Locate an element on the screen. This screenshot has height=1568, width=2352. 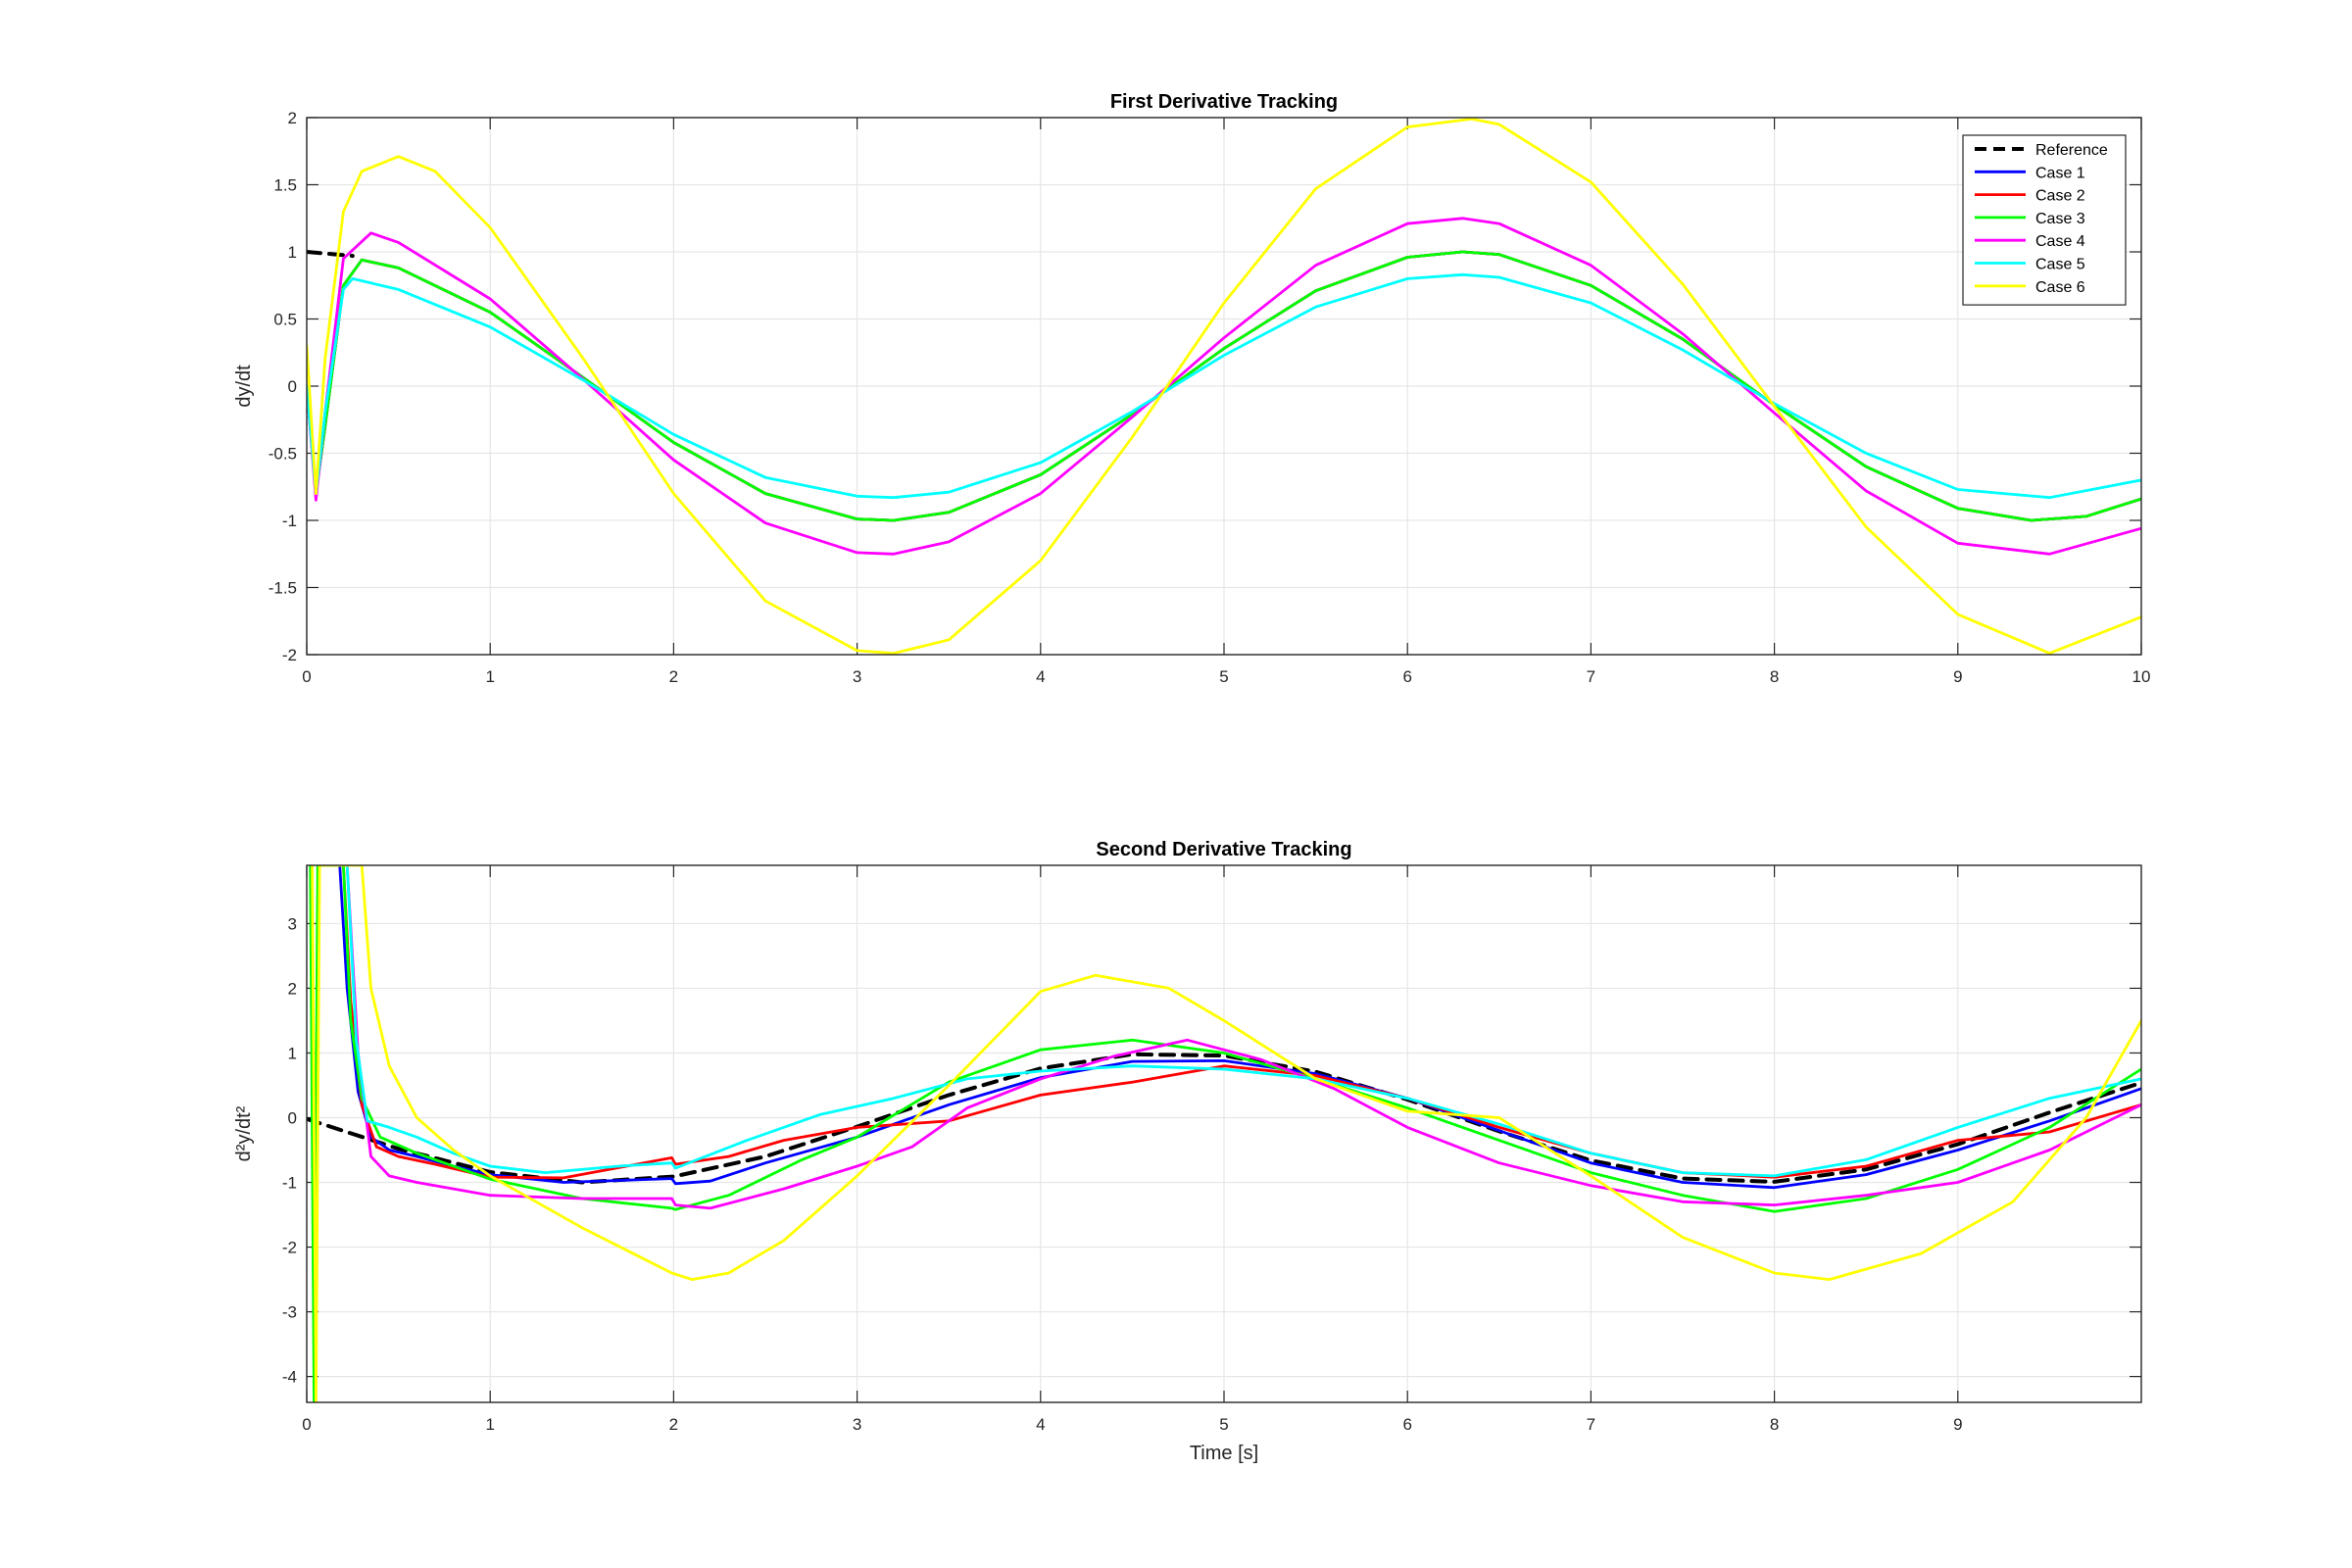
top-x-tick-label: 9 is located at coordinates (1957, 676).